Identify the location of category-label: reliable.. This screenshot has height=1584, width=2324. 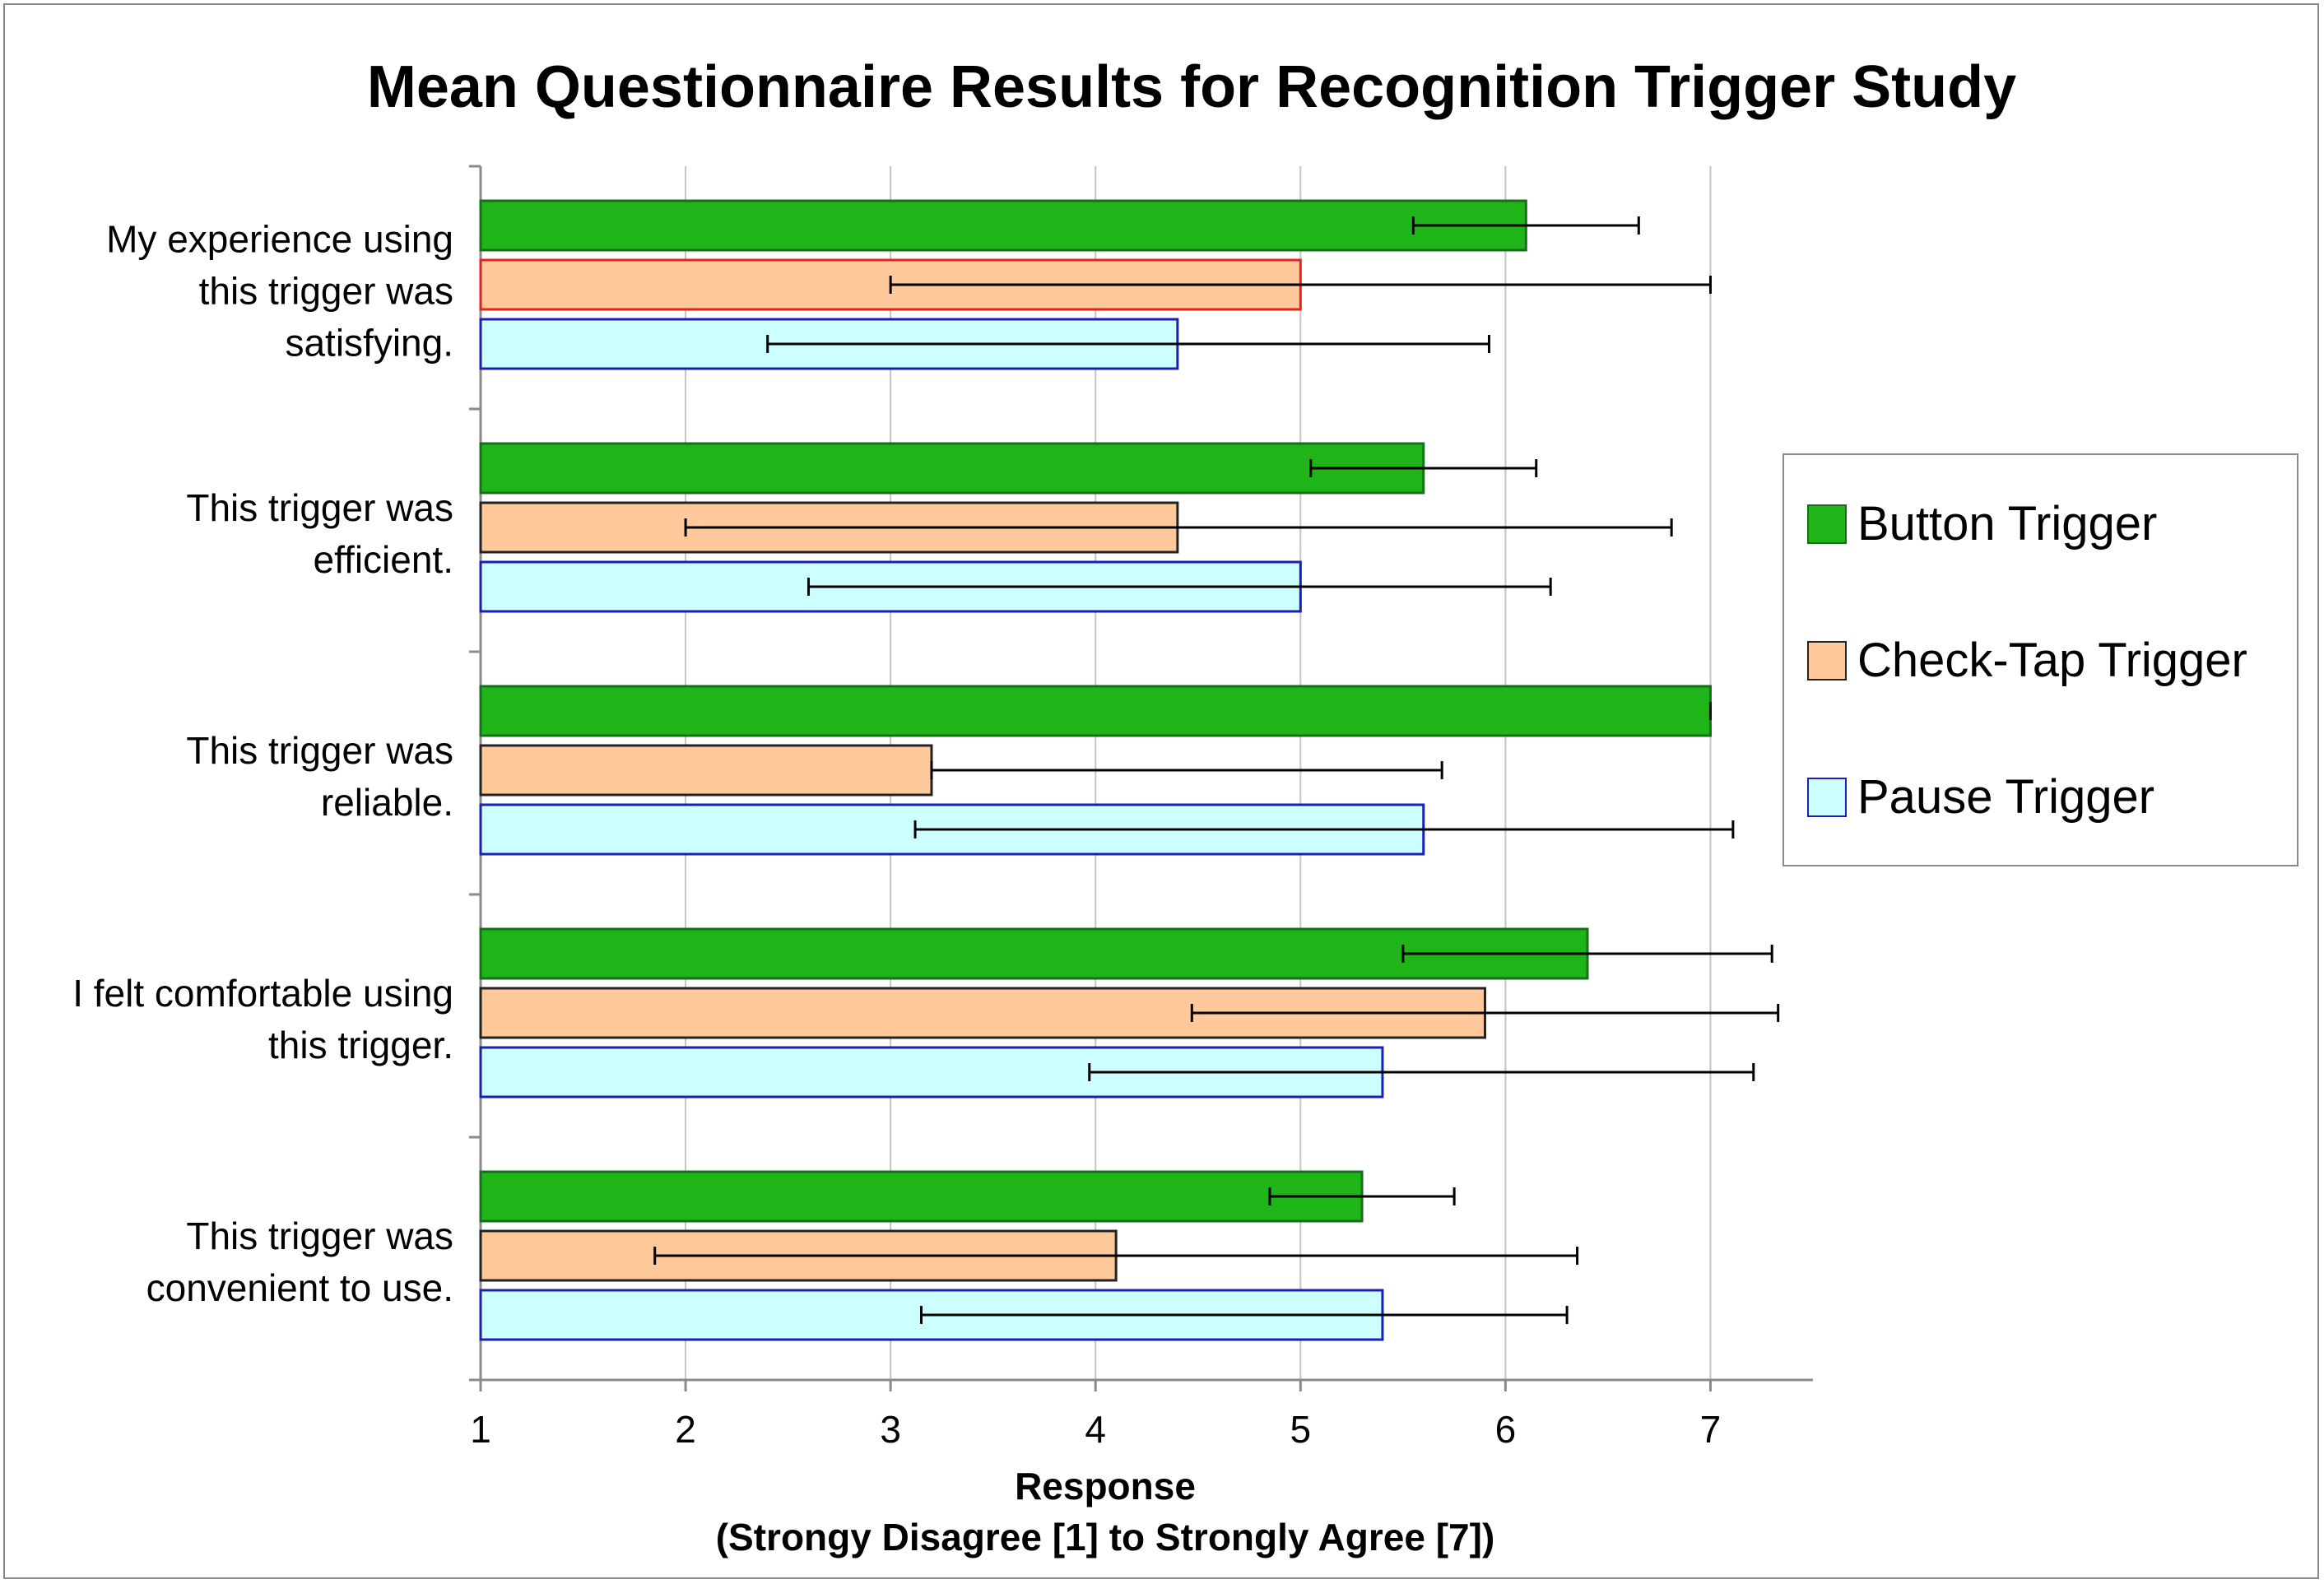
(387, 802).